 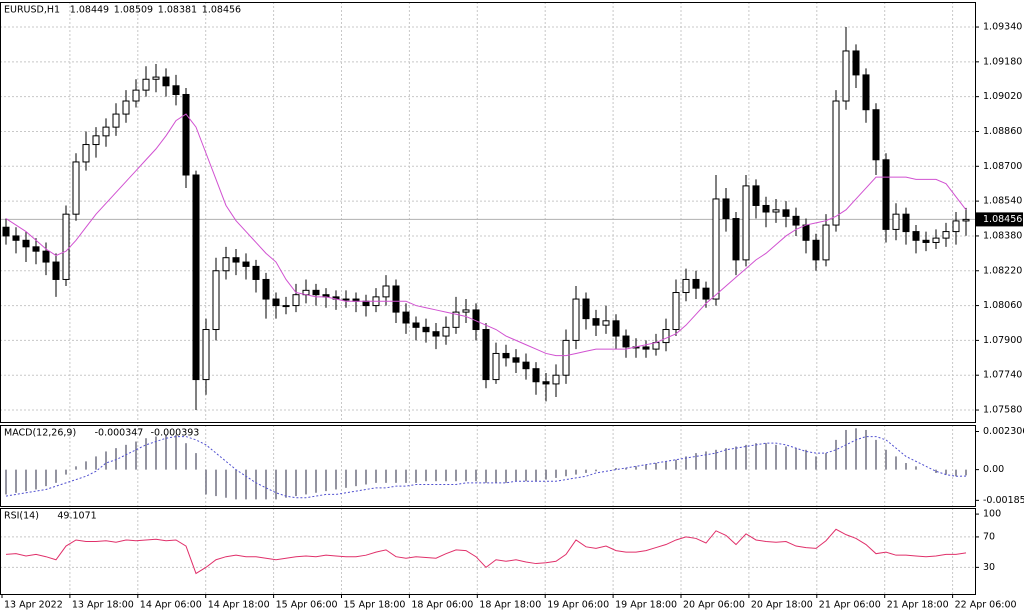 I want to click on y-tick-label: 1.08860, so click(x=1002, y=131).